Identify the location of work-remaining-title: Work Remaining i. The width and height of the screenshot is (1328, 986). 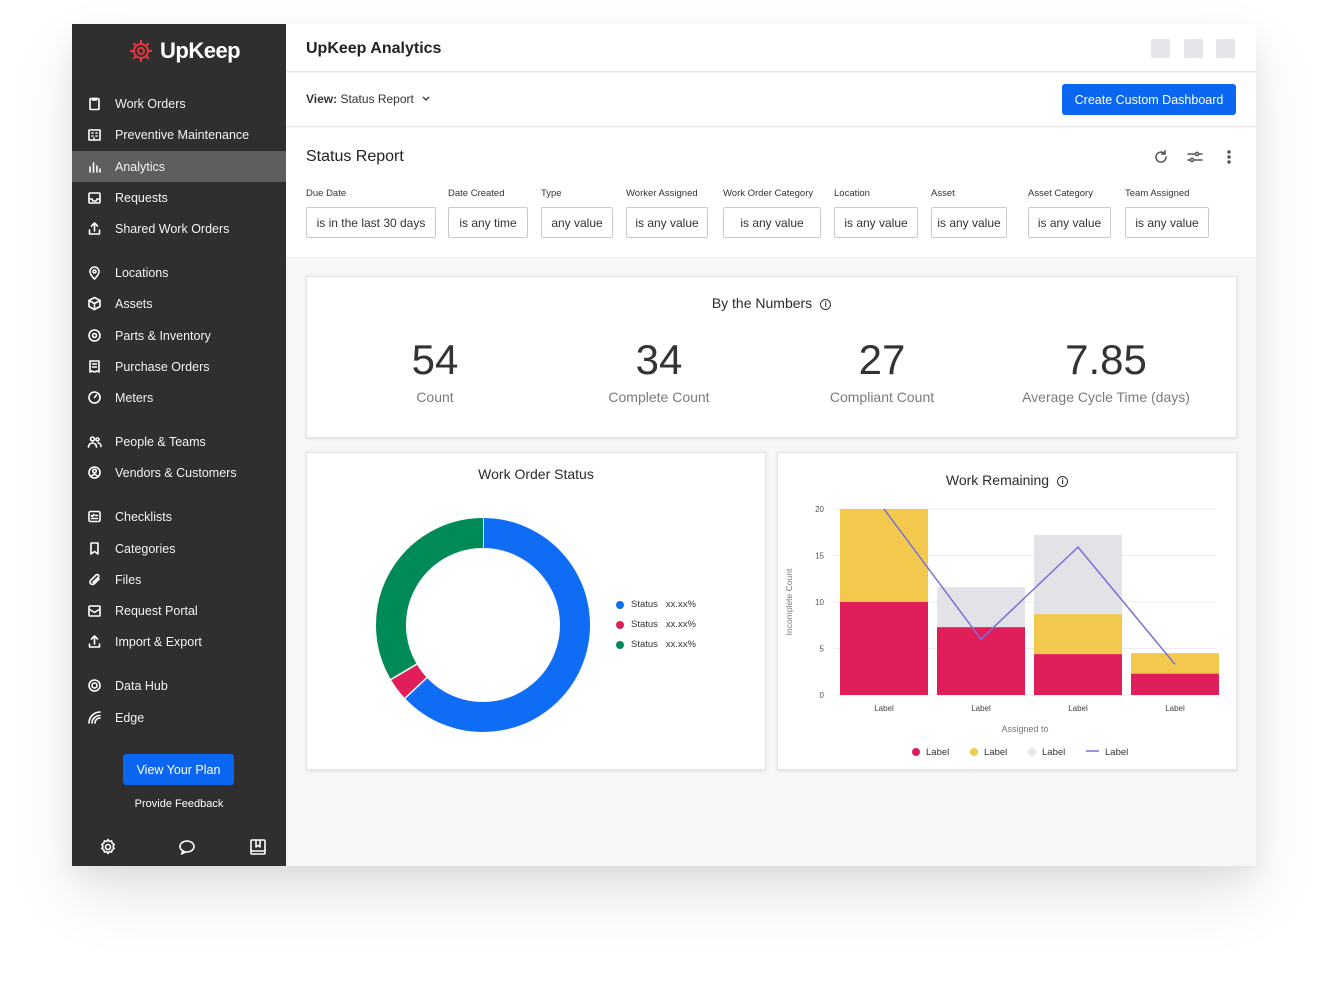
(1007, 480).